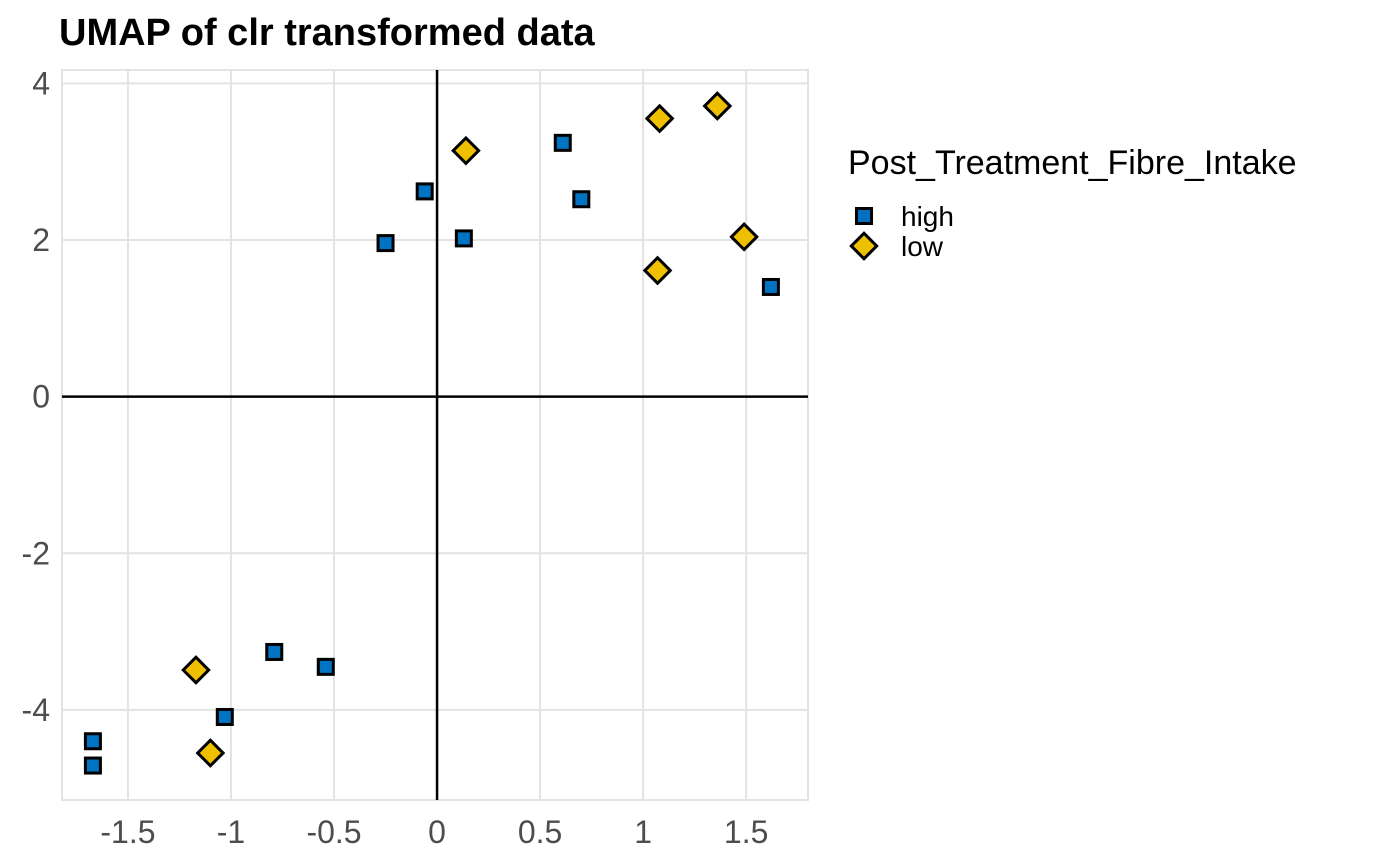 This screenshot has height=865, width=1400. I want to click on y-tick-label: 4, so click(41, 83).